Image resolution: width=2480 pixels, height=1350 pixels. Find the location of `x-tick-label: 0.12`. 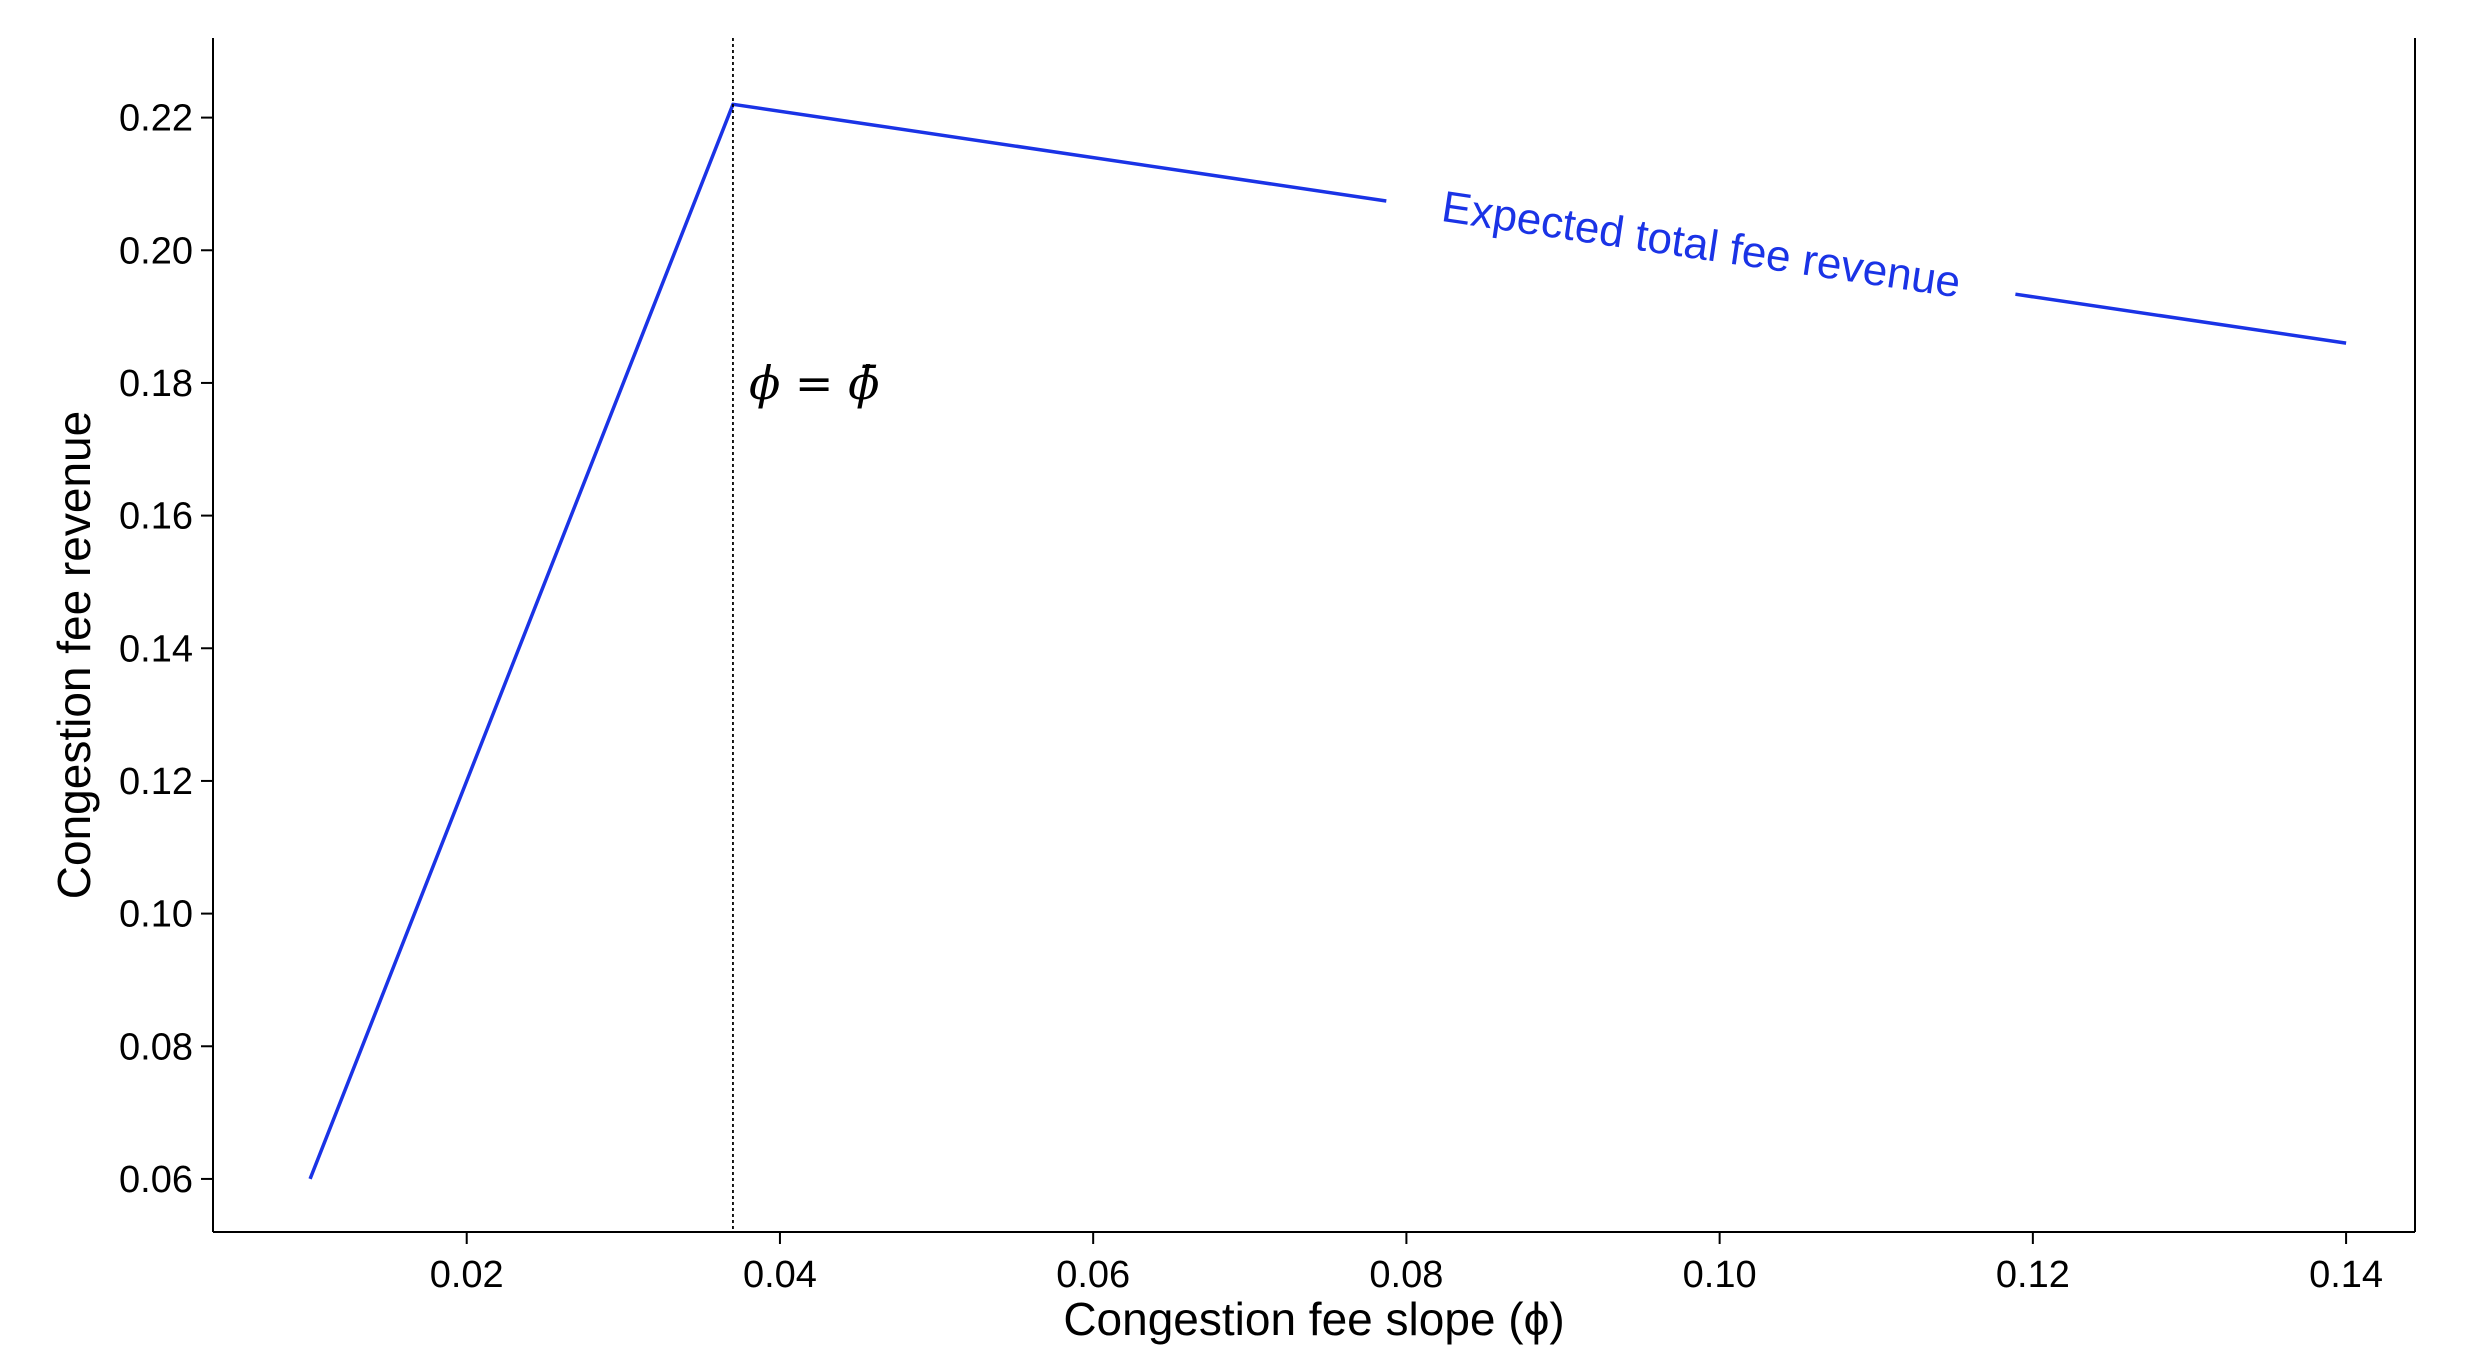

x-tick-label: 0.12 is located at coordinates (2033, 1275).